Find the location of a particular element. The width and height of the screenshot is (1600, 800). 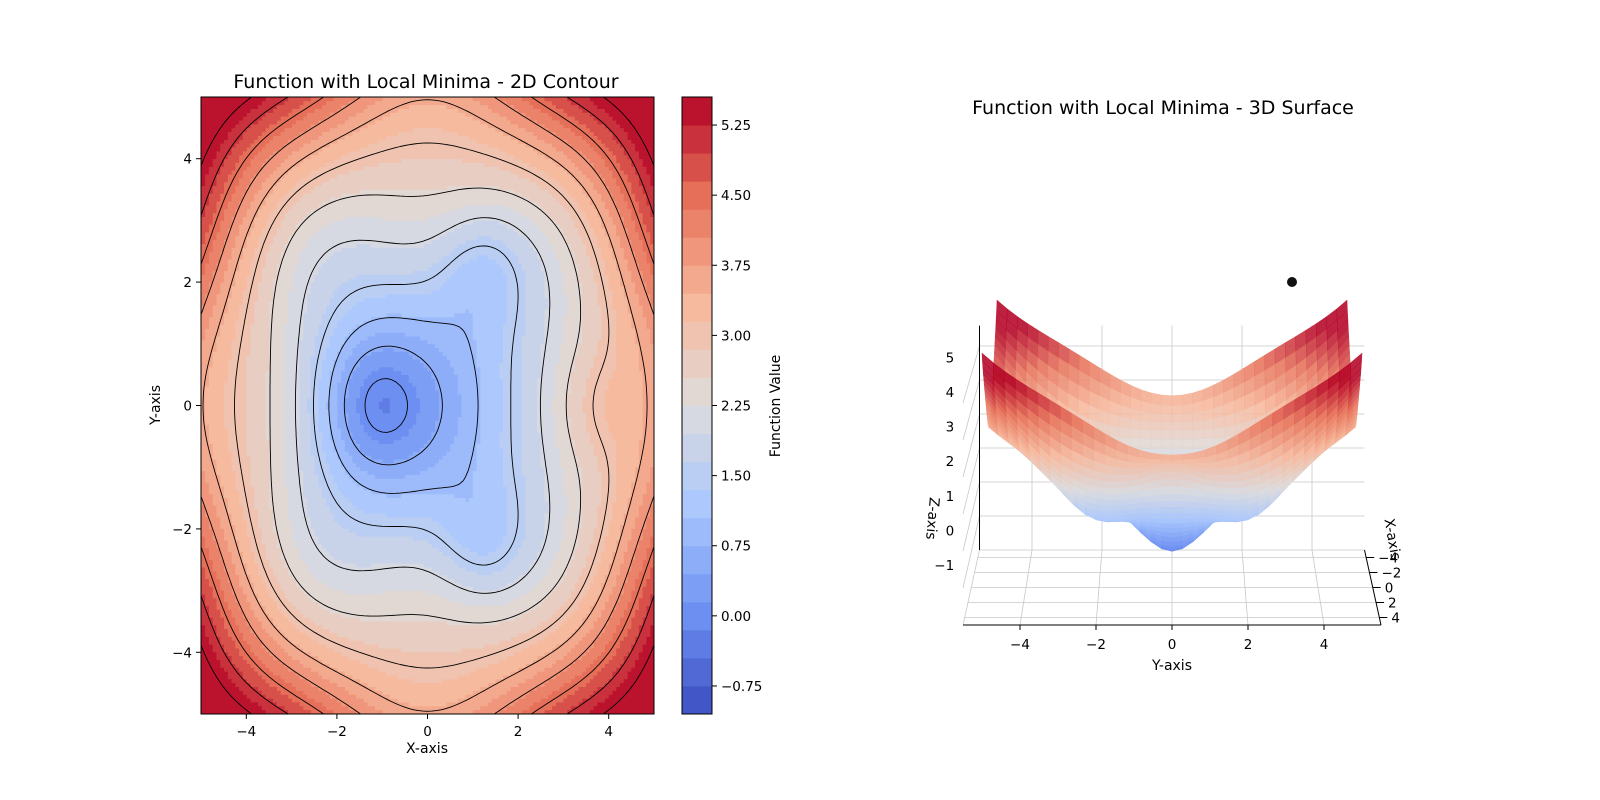

contour-y-tick-label: 0 is located at coordinates (187, 407).